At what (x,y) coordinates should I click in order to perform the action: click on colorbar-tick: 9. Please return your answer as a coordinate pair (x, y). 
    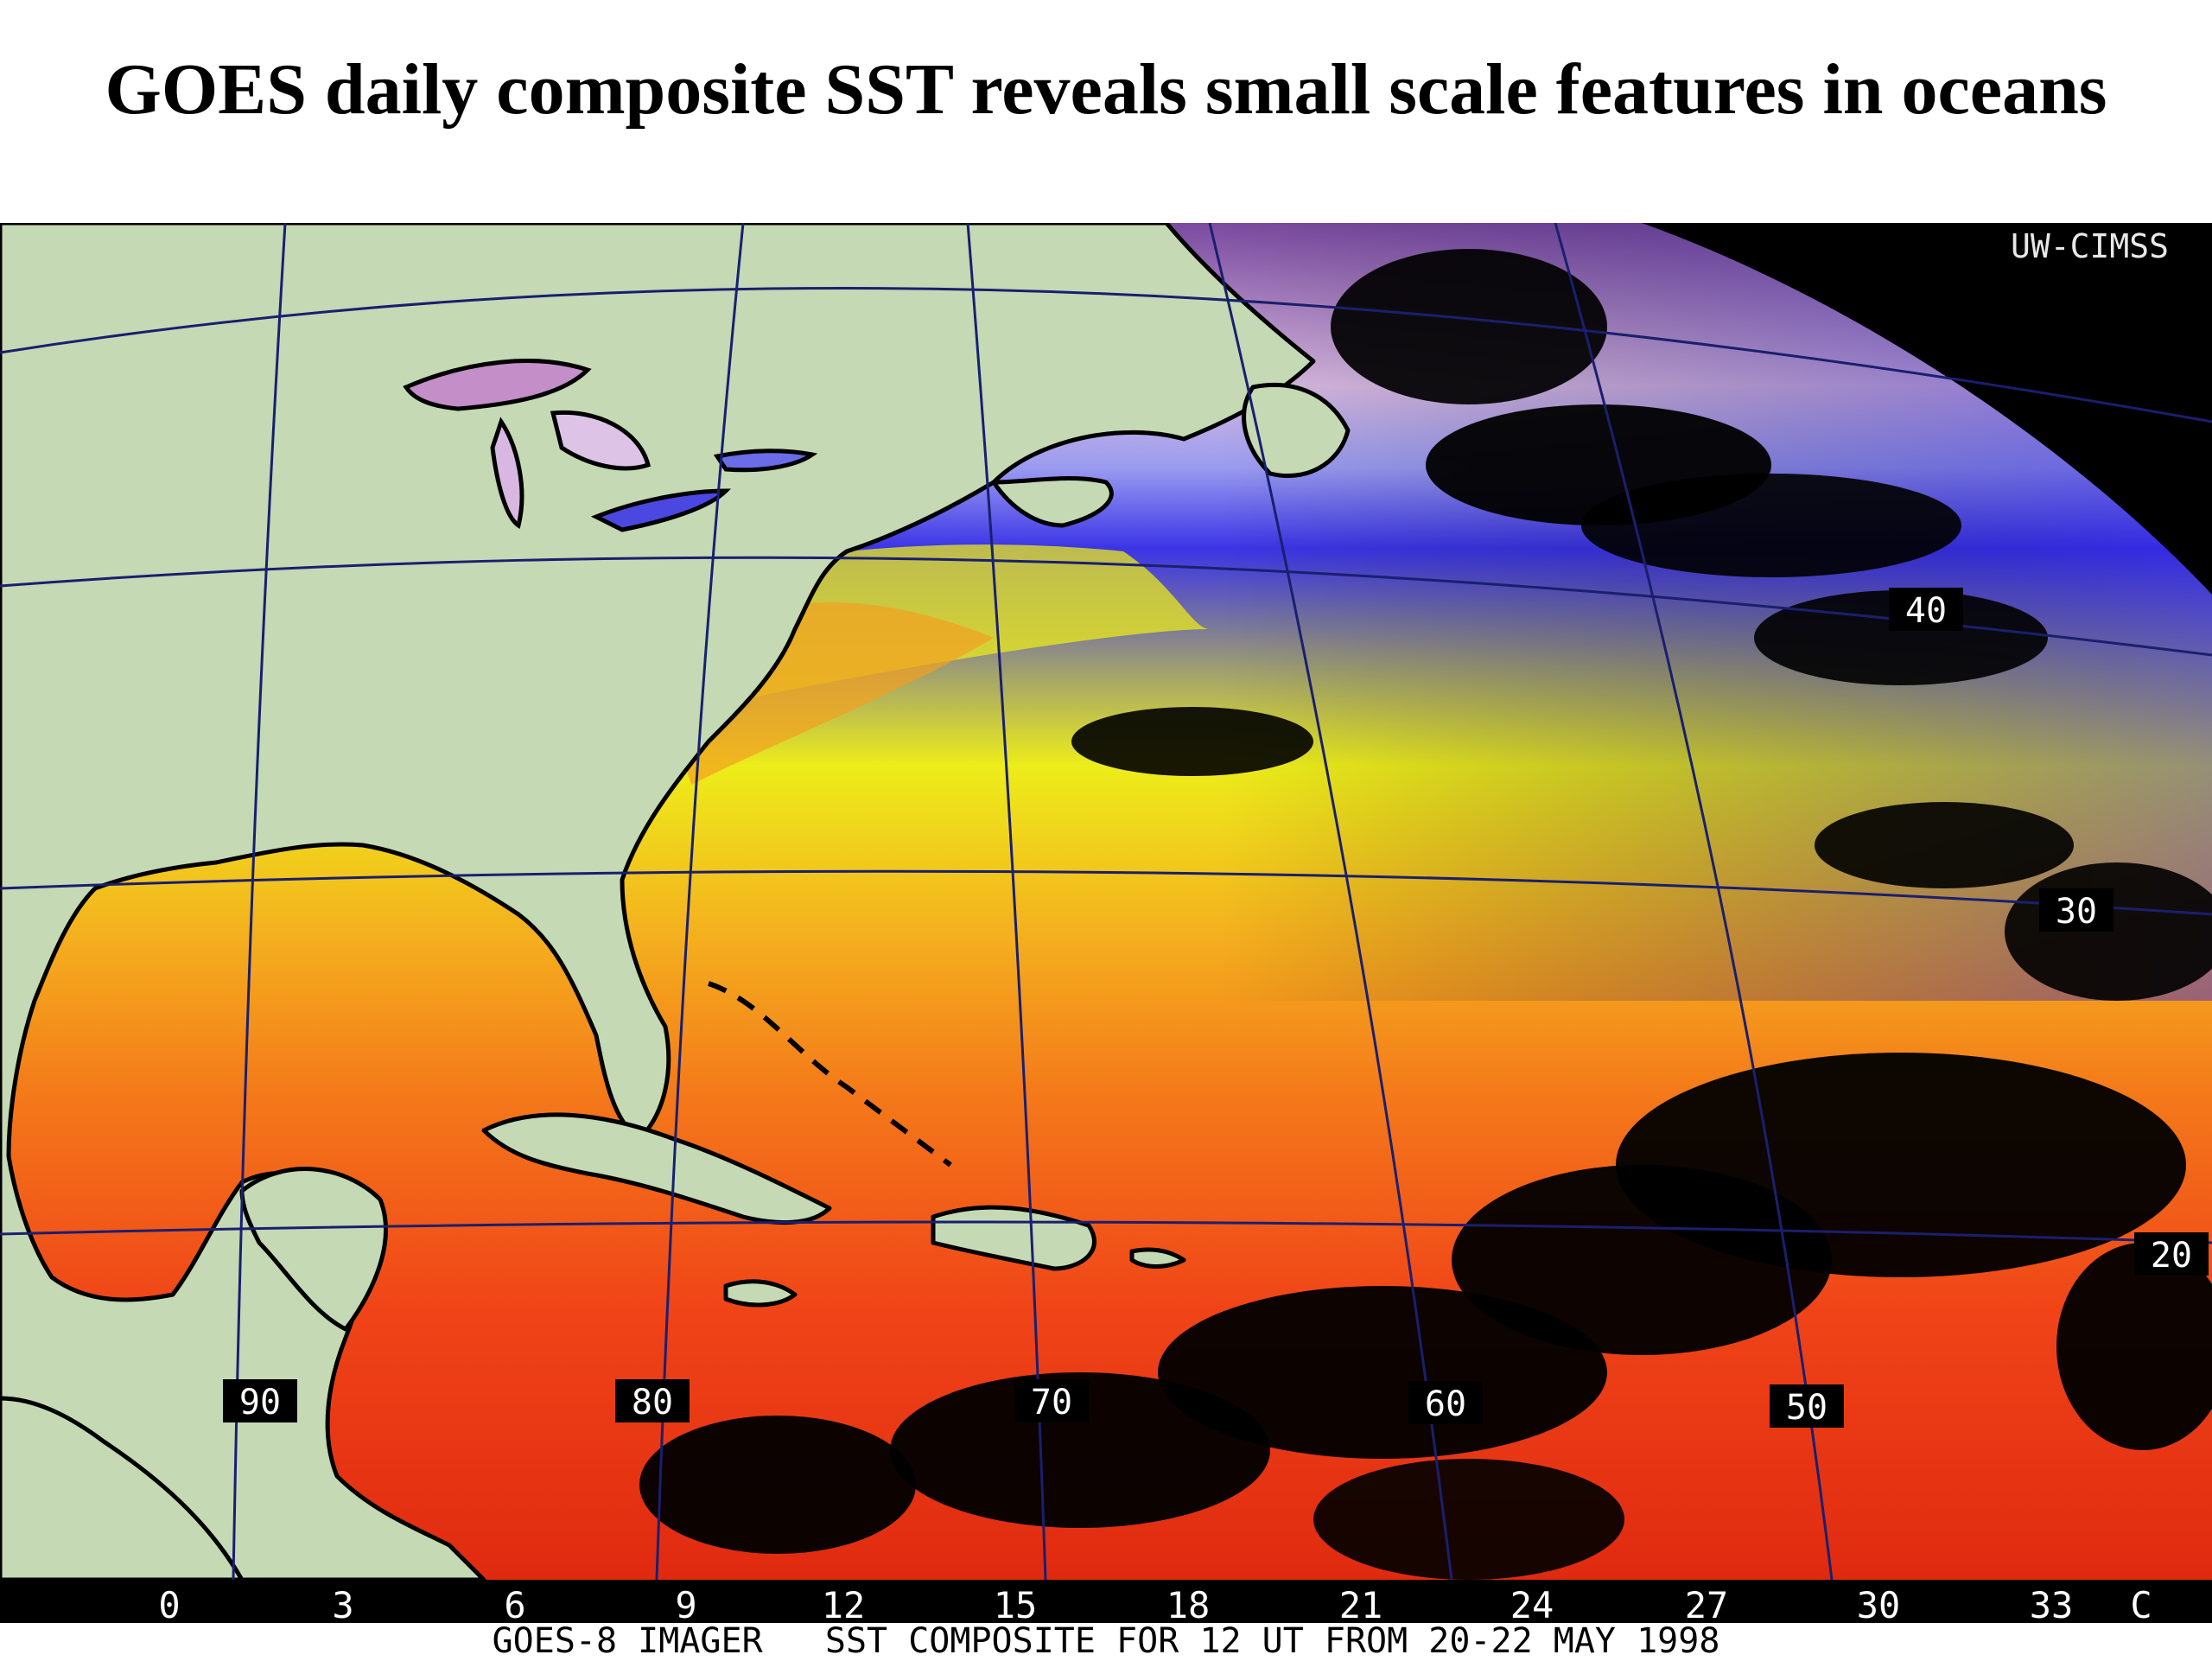
    Looking at the image, I should click on (685, 1605).